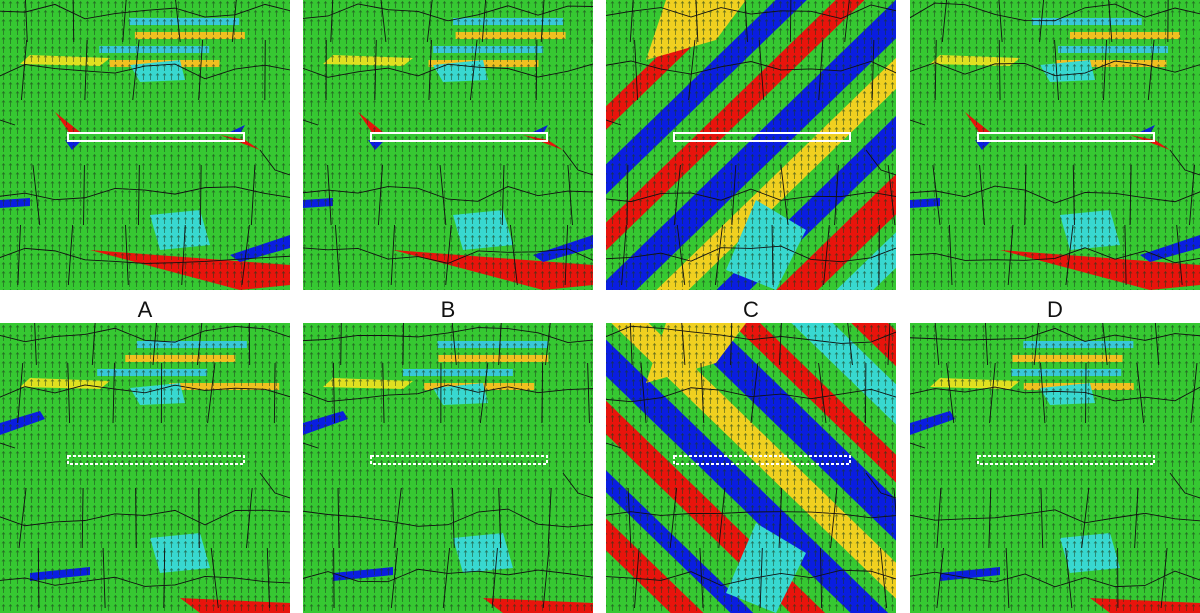 The height and width of the screenshot is (613, 1200). Describe the element at coordinates (1055, 309) in the screenshot. I see `panel-label: D` at that location.